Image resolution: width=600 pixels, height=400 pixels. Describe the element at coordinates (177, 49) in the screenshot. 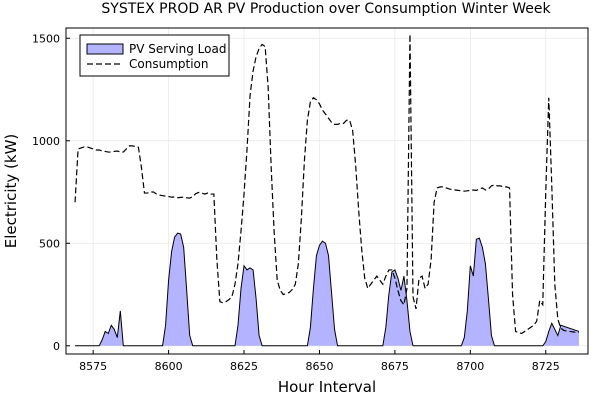

I see `legend-label-pv: PV Serving Load` at that location.